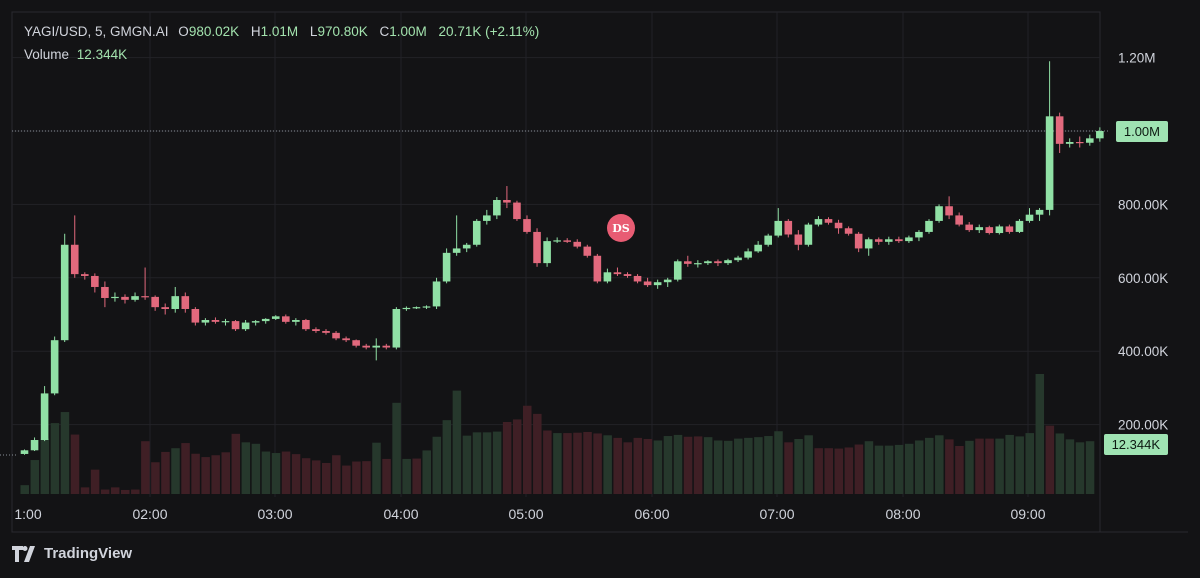 The height and width of the screenshot is (578, 1200). I want to click on ds-marker-badge: DS, so click(621, 228).